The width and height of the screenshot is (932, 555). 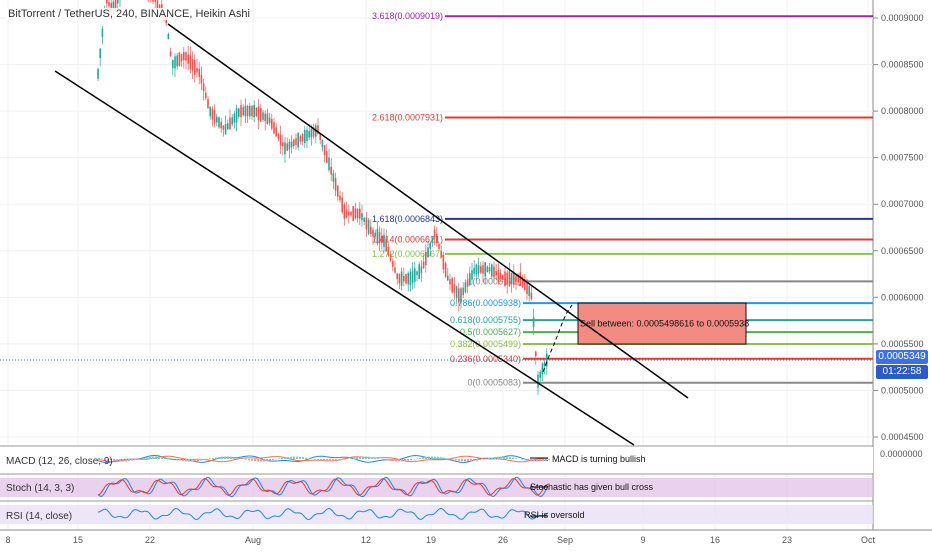 I want to click on y-tick-label: 0.0006000, so click(x=902, y=297).